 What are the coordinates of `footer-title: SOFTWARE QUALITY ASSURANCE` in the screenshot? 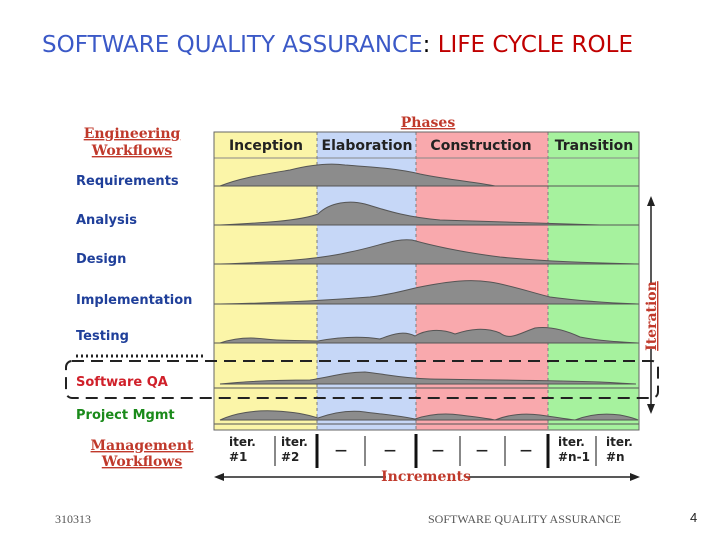 It's located at (524, 519).